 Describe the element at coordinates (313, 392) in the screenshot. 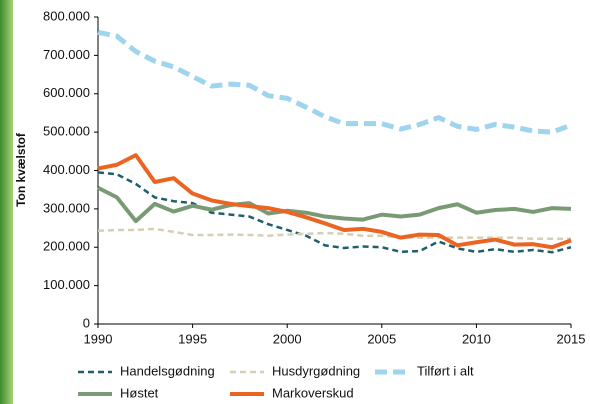

I see `legend-label: Markoverskud` at that location.